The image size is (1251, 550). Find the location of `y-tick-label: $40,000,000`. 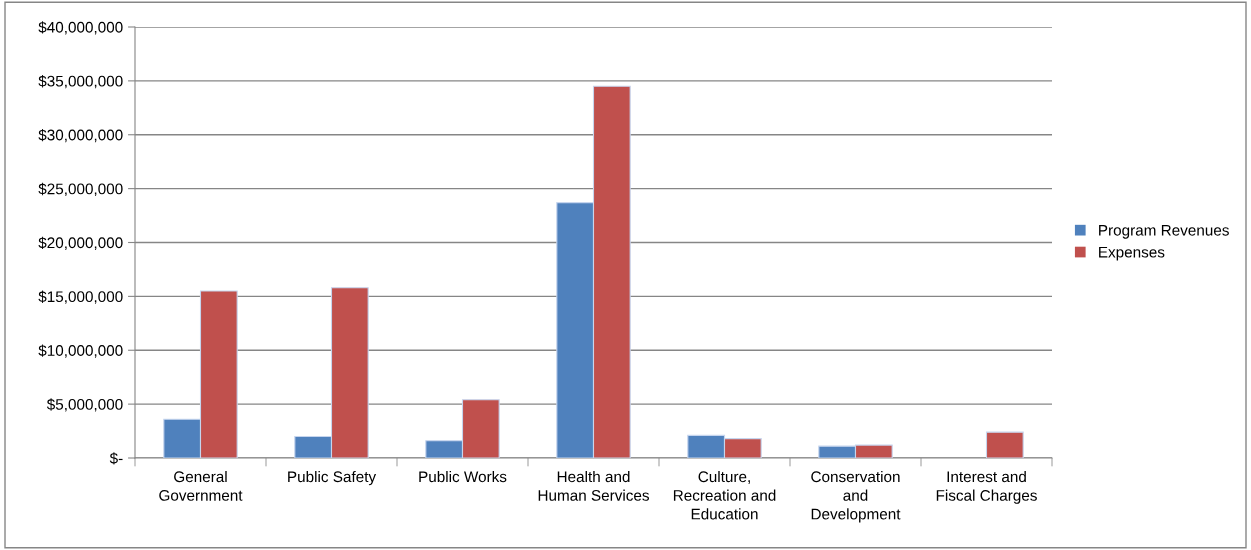

y-tick-label: $40,000,000 is located at coordinates (80, 28).